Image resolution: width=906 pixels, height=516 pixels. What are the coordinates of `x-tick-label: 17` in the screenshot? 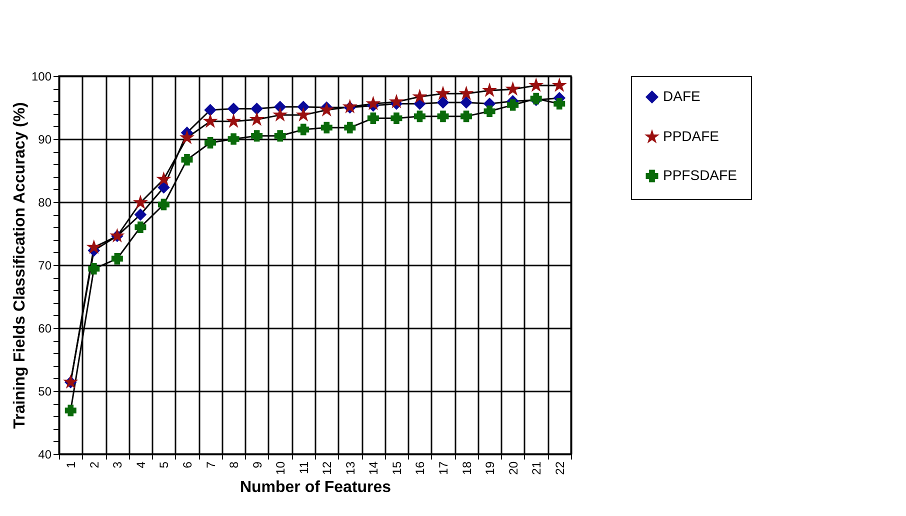 It's located at (443, 468).